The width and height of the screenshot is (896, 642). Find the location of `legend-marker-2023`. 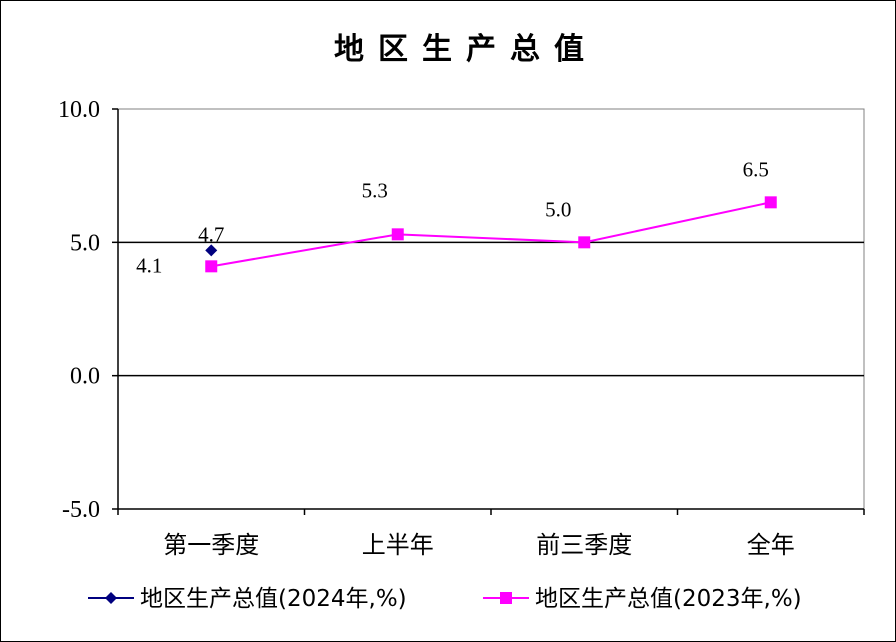

legend-marker-2023 is located at coordinates (506, 598).